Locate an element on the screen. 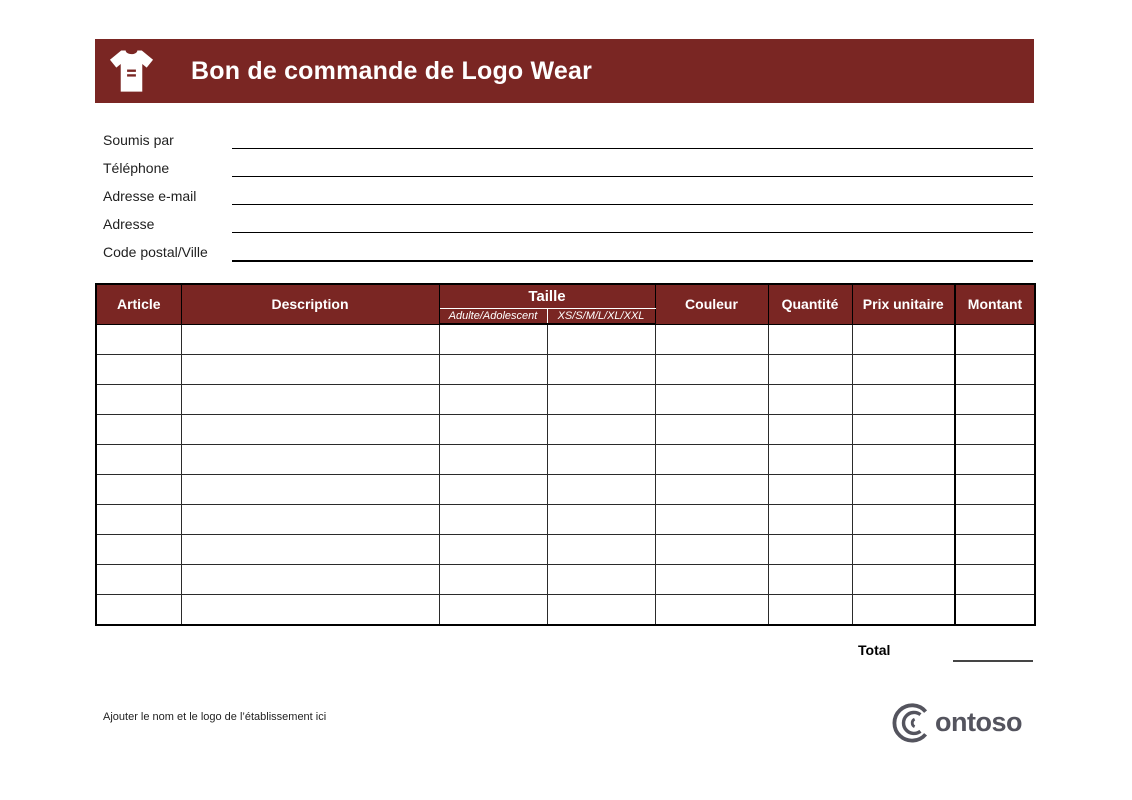  col-header-taille-adulte-adolescent: Adulte/Adolescent is located at coordinates (493, 316).